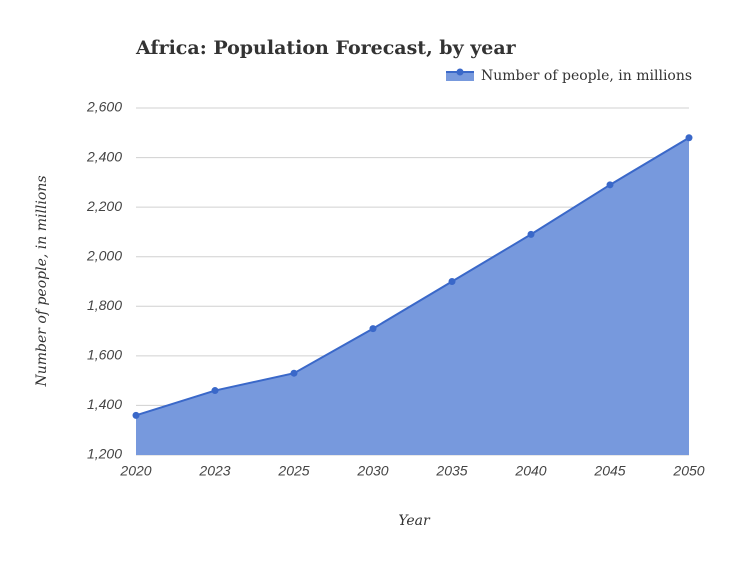 This screenshot has height=563, width=750. I want to click on x-tick-label: 2023, so click(214, 471).